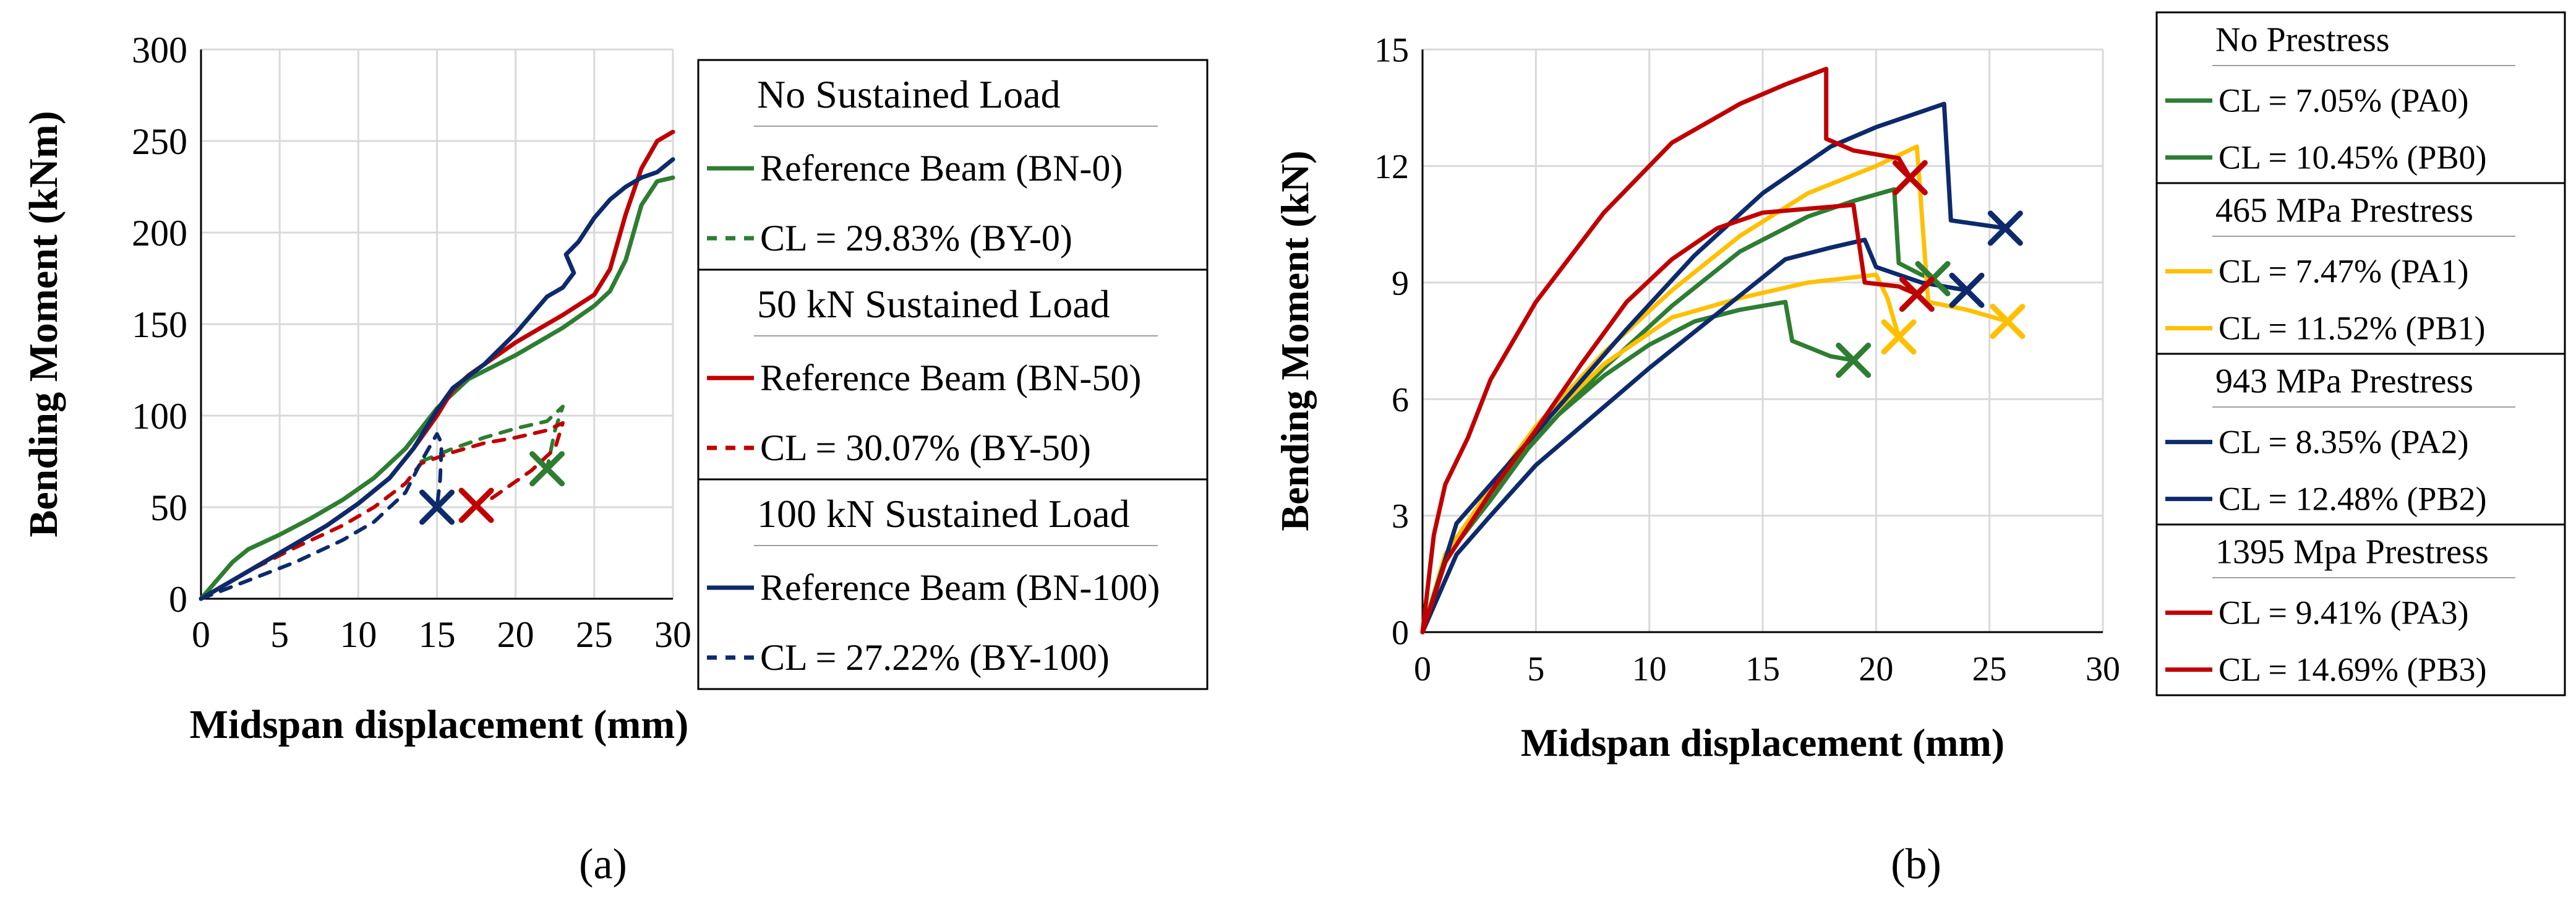 This screenshot has height=908, width=2576. Describe the element at coordinates (2343, 442) in the screenshot. I see `legend-entry-label: CL = 8.35% (PA2)` at that location.